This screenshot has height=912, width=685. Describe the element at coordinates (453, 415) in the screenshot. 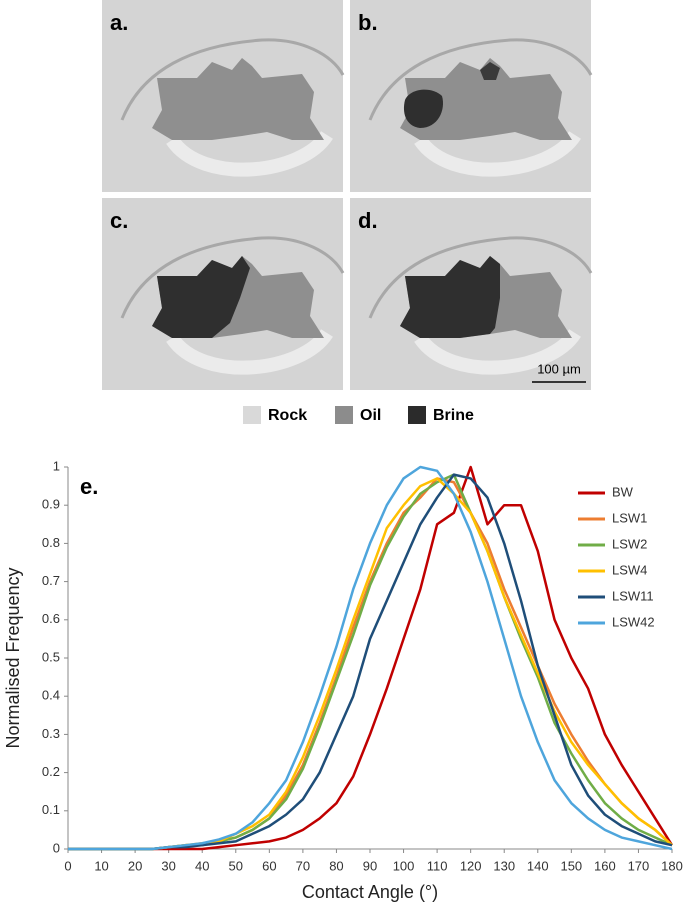

I see `legend-label: Brine` at that location.